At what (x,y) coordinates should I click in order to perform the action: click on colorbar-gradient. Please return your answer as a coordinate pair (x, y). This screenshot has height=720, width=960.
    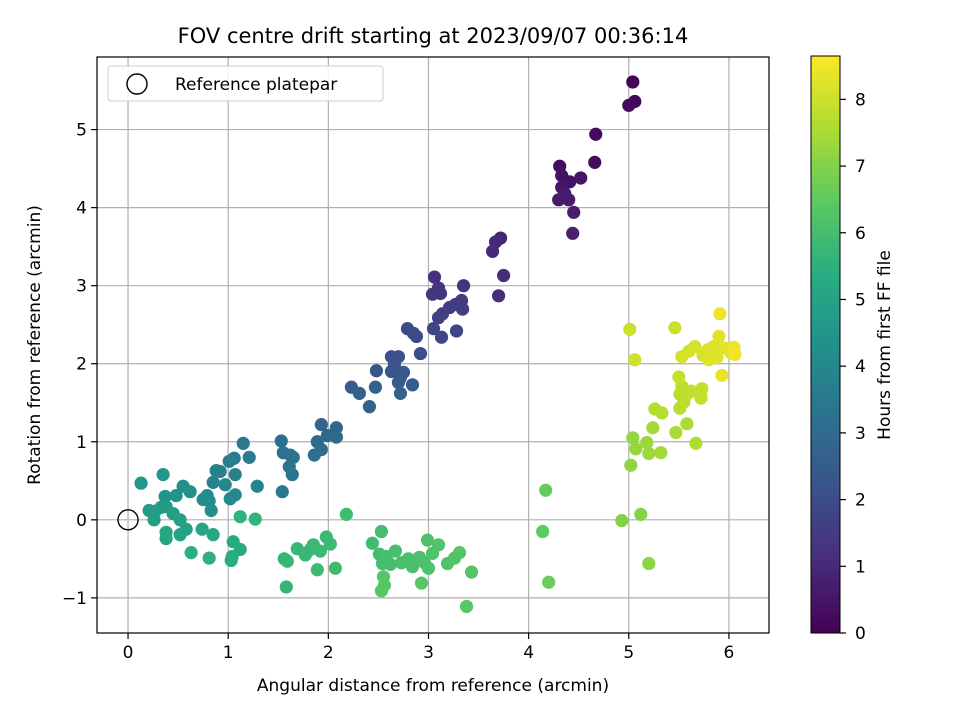
    Looking at the image, I should click on (825, 344).